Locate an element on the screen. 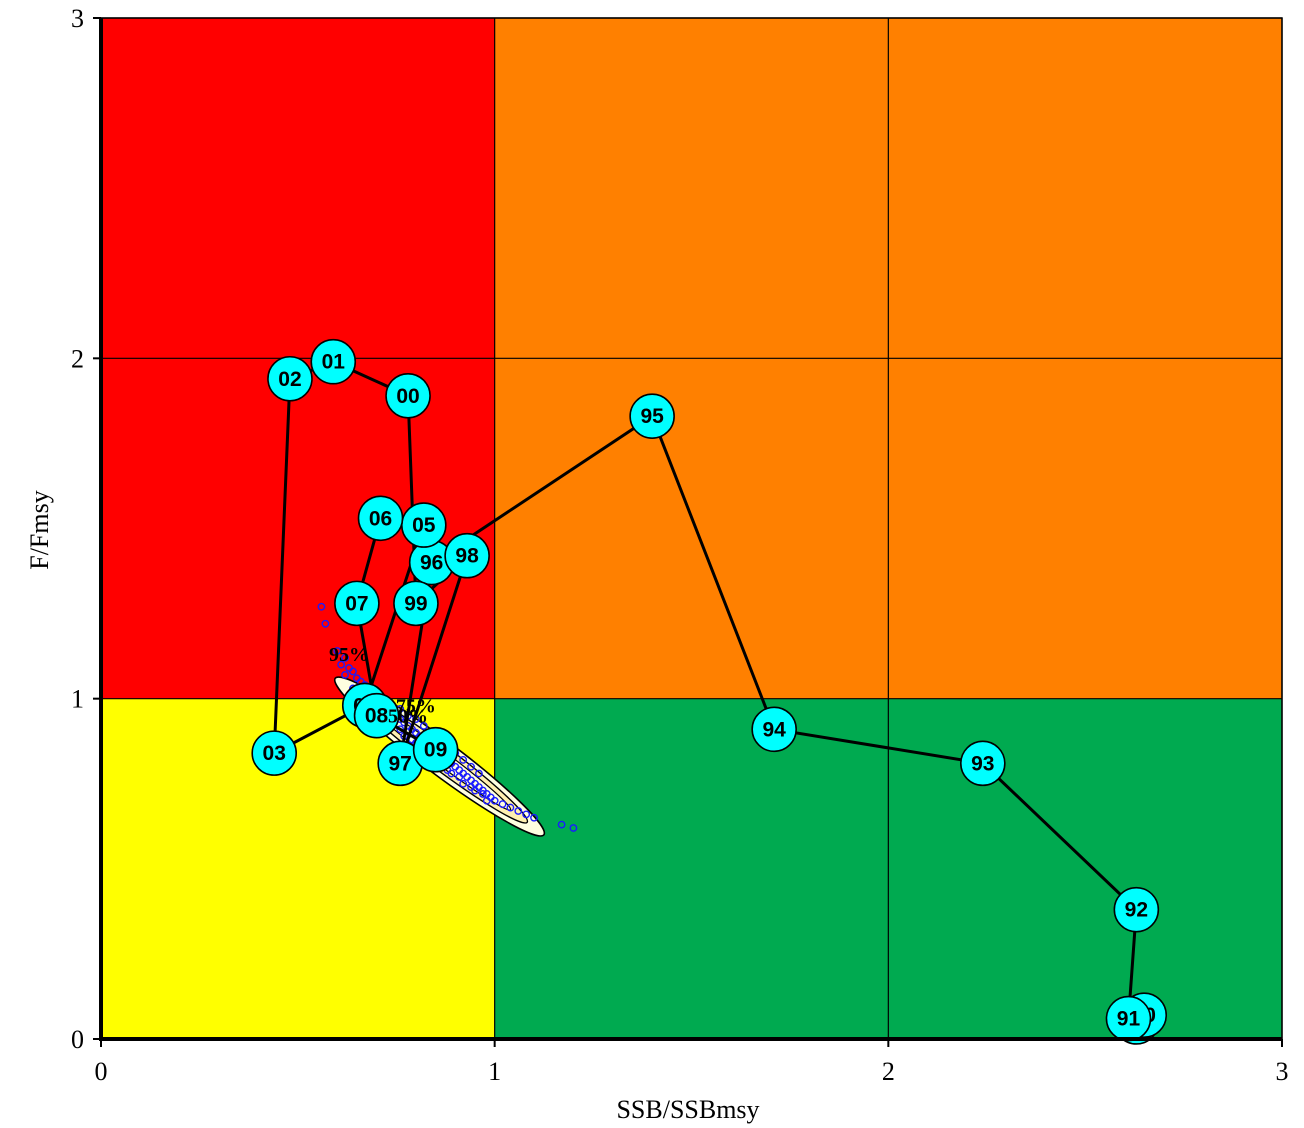 The image size is (1304, 1128). year-marker-00: 00 is located at coordinates (408, 395).